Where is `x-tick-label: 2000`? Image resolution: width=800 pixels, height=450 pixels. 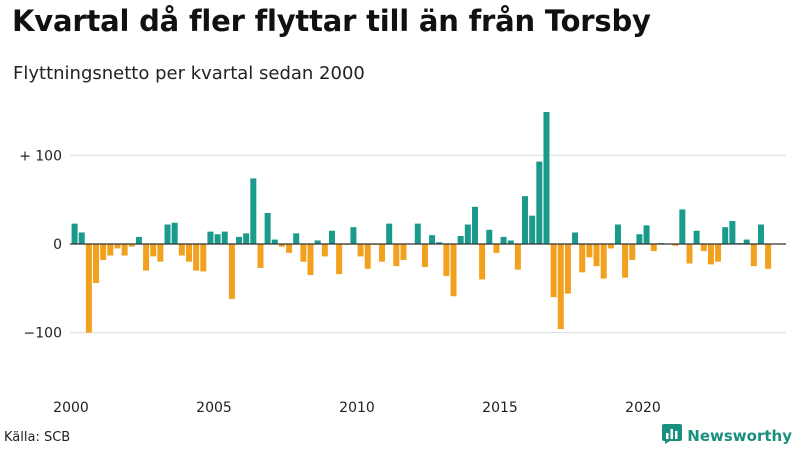 x-tick-label: 2000 is located at coordinates (71, 408).